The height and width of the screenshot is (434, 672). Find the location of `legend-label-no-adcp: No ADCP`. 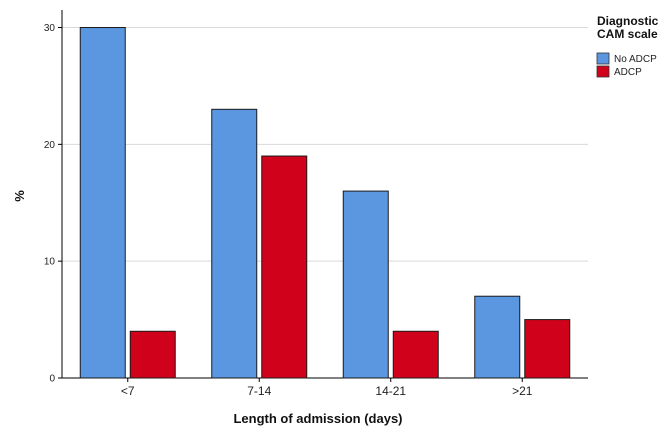

legend-label-no-adcp: No ADCP is located at coordinates (635, 59).